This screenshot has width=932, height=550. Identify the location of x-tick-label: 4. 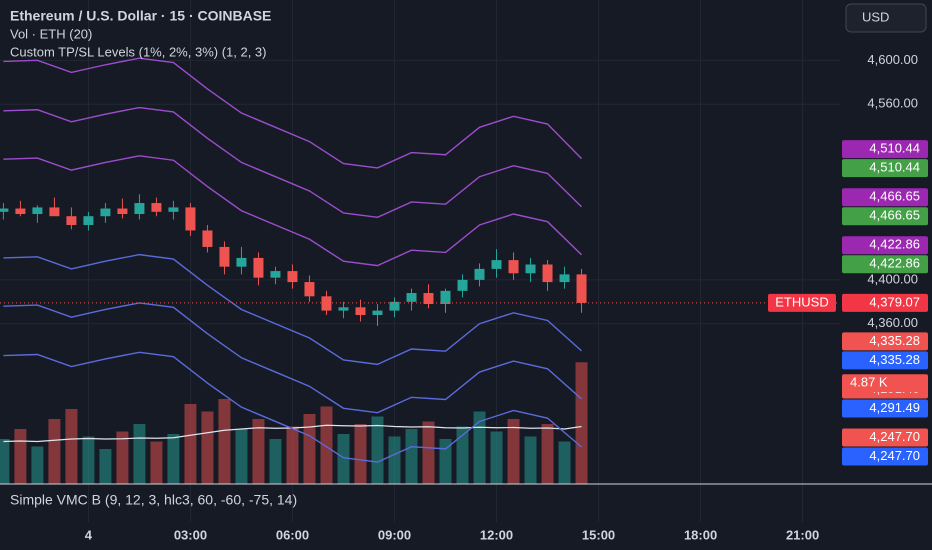
(89, 534).